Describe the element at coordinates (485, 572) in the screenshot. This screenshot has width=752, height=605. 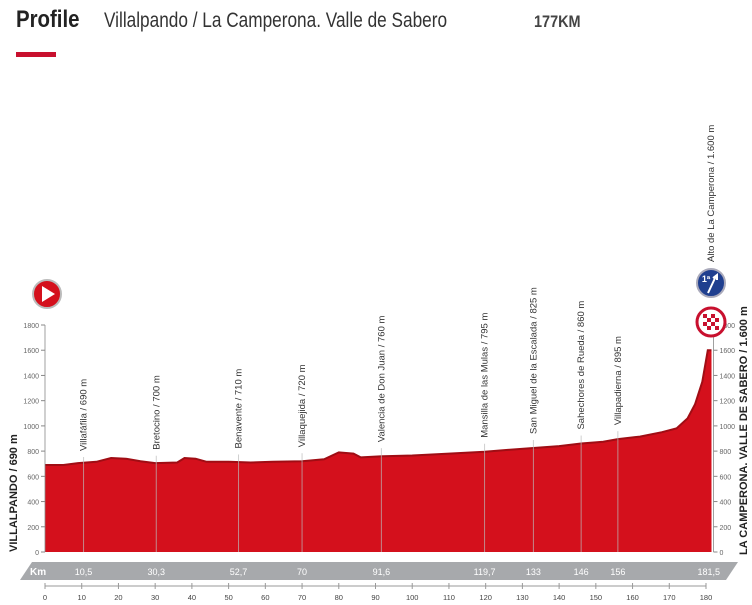
I see `km-band-value: 119,7` at that location.